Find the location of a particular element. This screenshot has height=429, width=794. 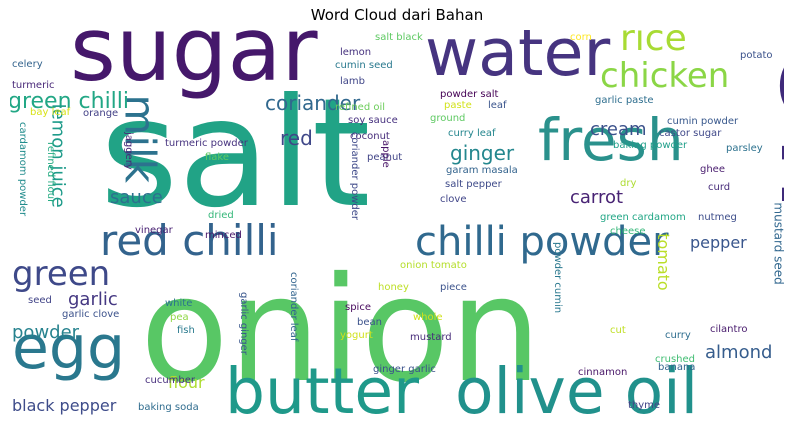

word-baking-soda: baking soda is located at coordinates (168, 407).